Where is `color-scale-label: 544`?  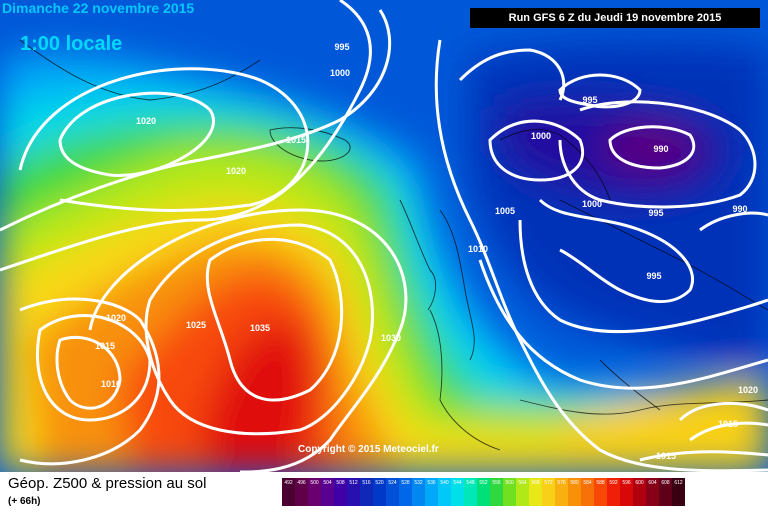
color-scale-label: 544 is located at coordinates (457, 483).